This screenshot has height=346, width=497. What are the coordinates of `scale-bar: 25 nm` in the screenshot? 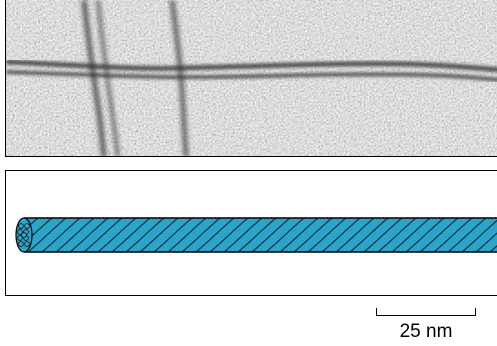 It's located at (426, 326).